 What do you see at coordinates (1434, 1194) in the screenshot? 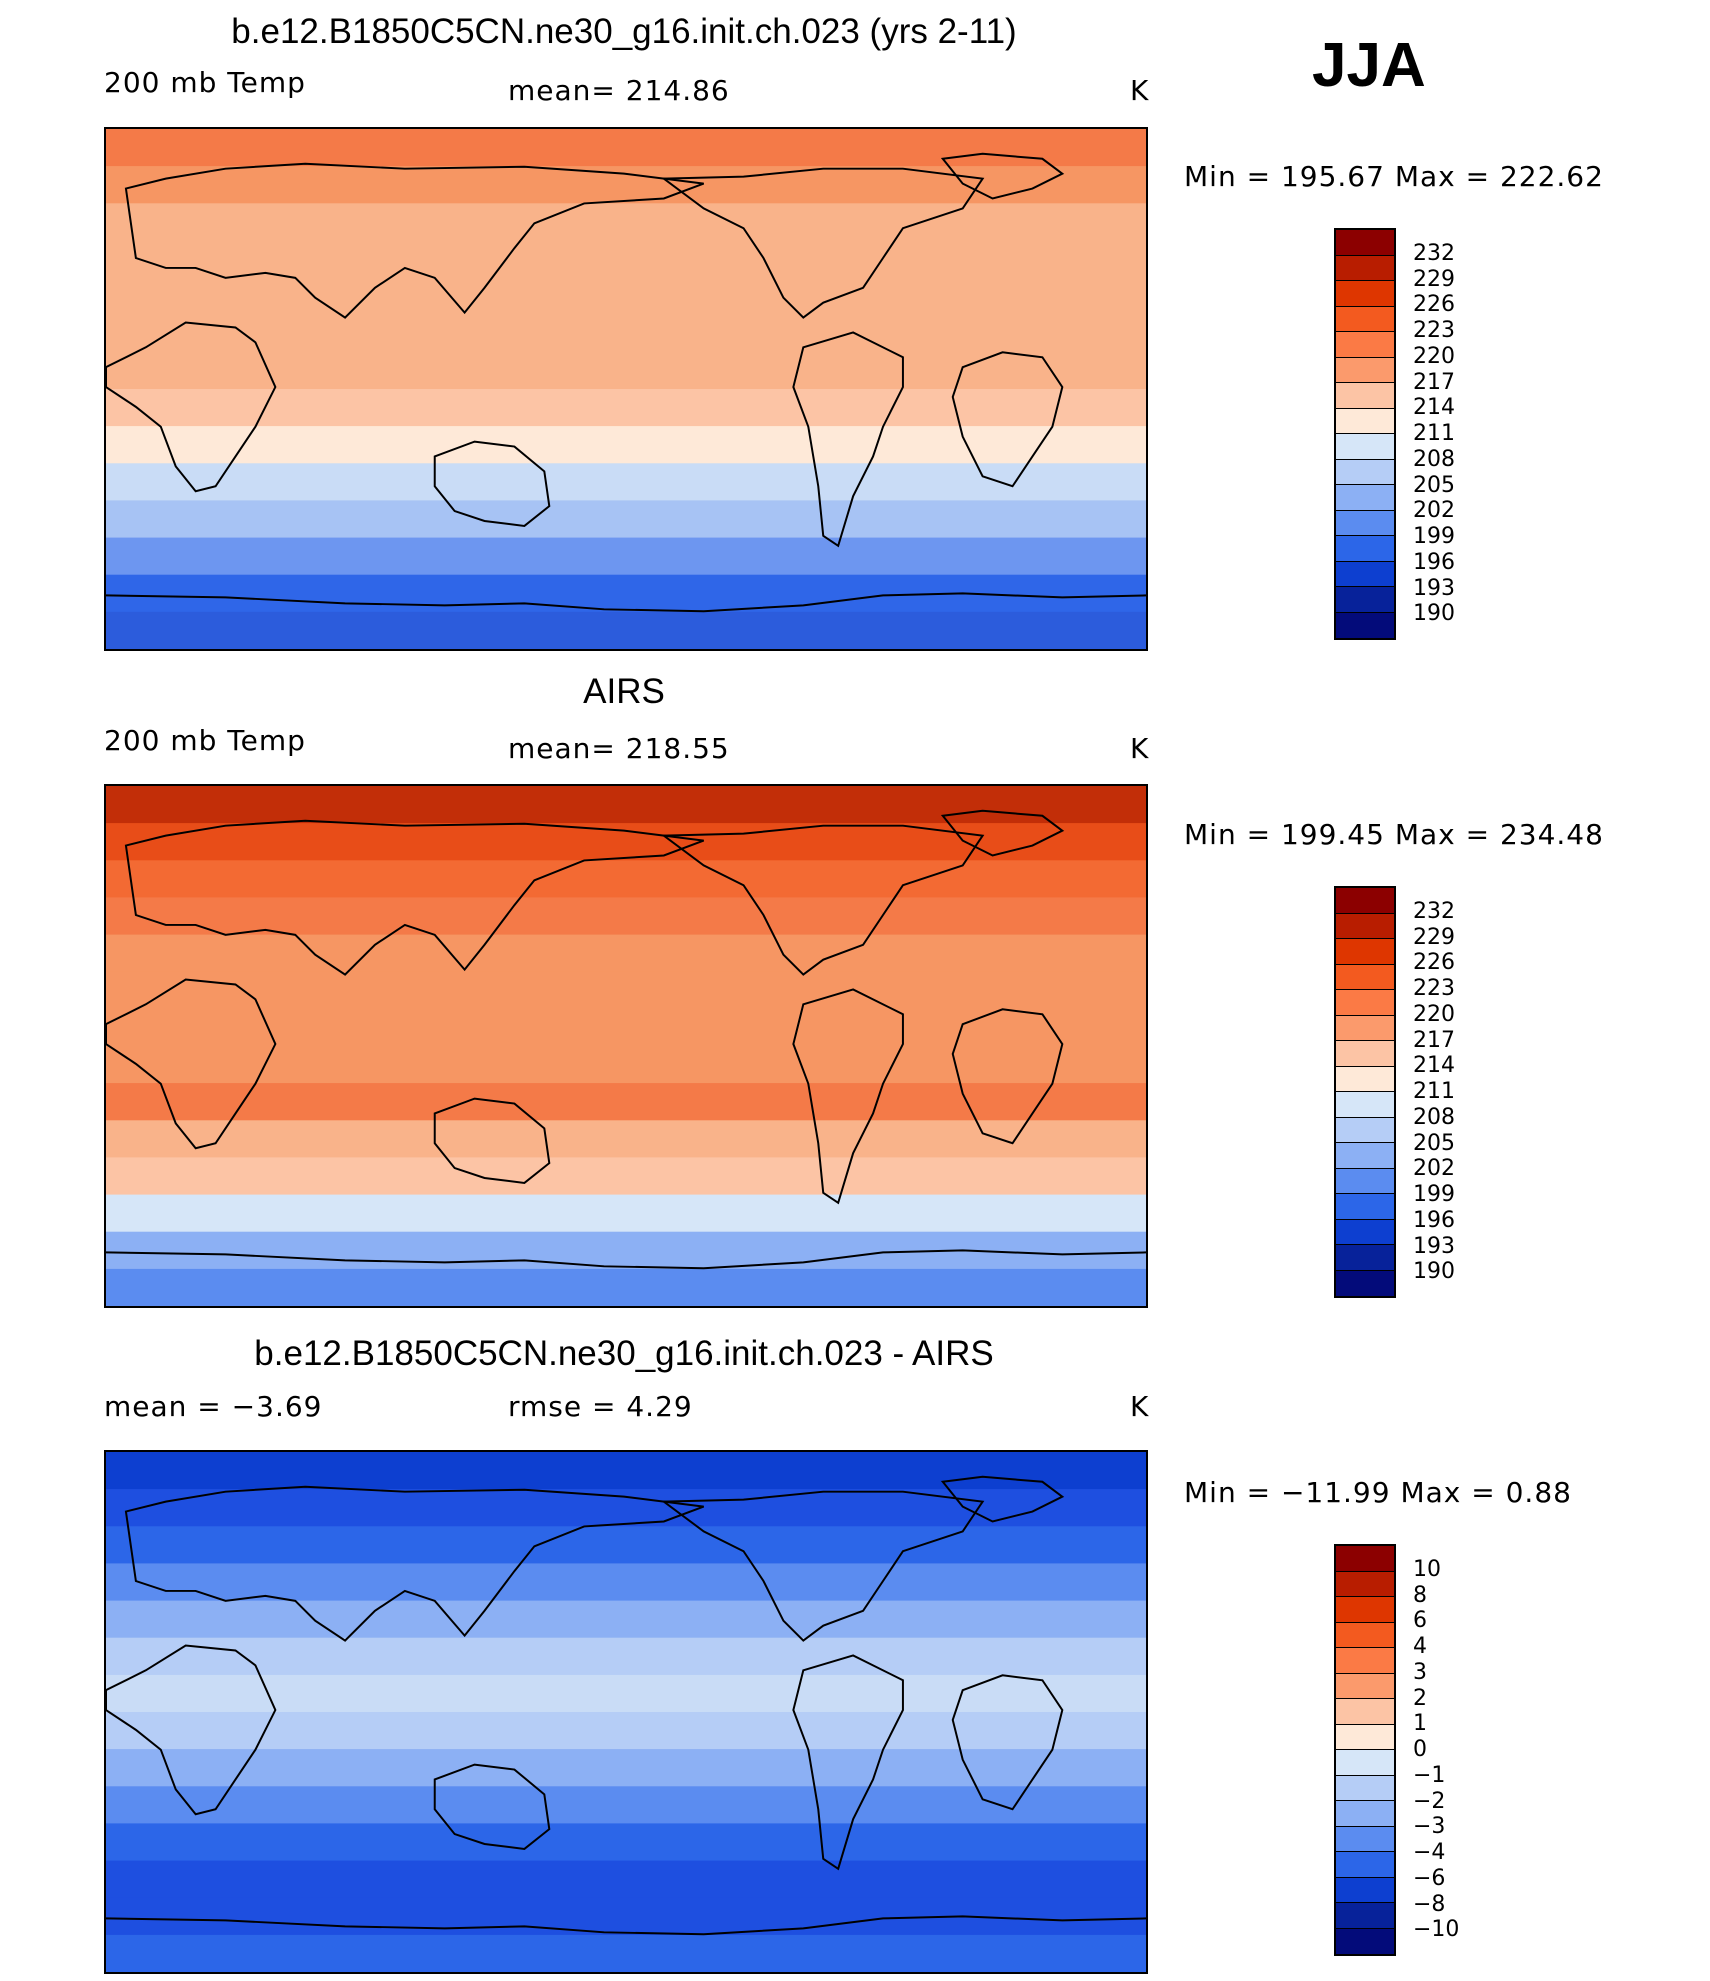
I see `colorbar-tick-label: 199` at bounding box center [1434, 1194].